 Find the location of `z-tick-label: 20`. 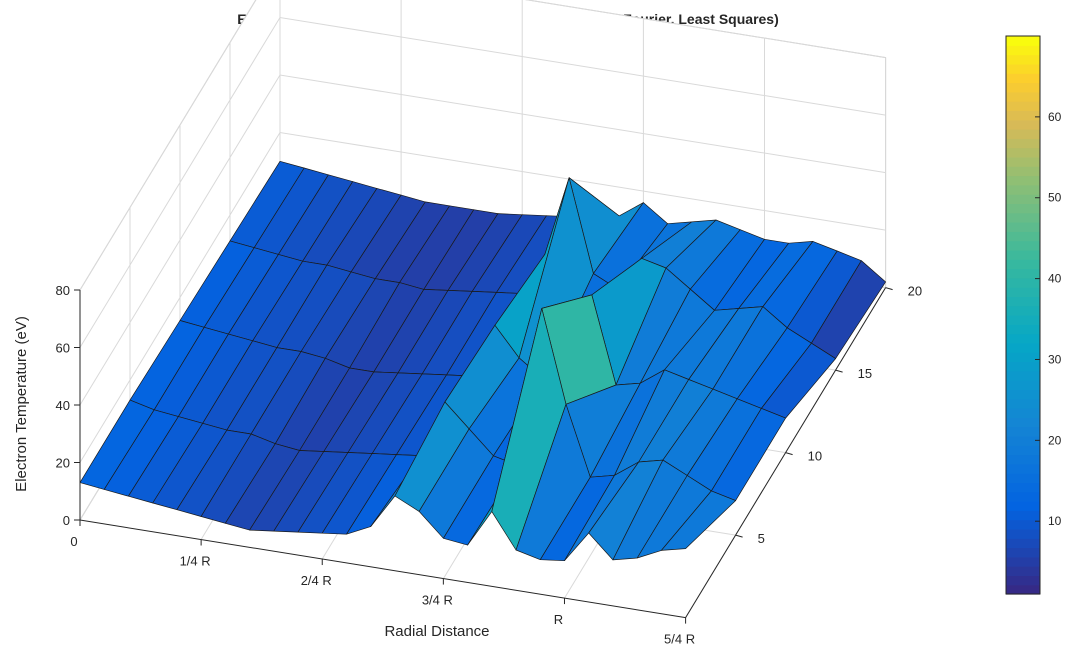

z-tick-label: 20 is located at coordinates (63, 463).